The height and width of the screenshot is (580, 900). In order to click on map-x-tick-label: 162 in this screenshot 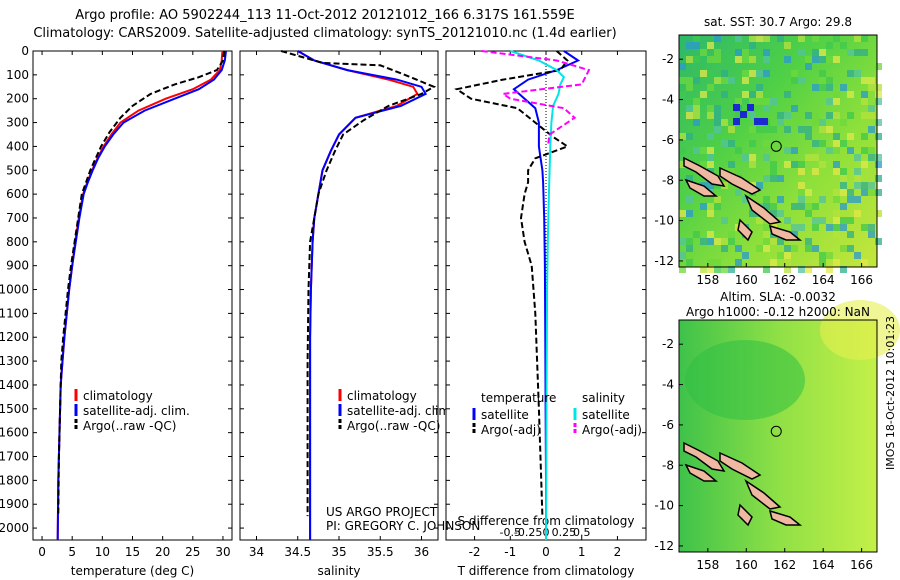, I will do `click(784, 280)`.